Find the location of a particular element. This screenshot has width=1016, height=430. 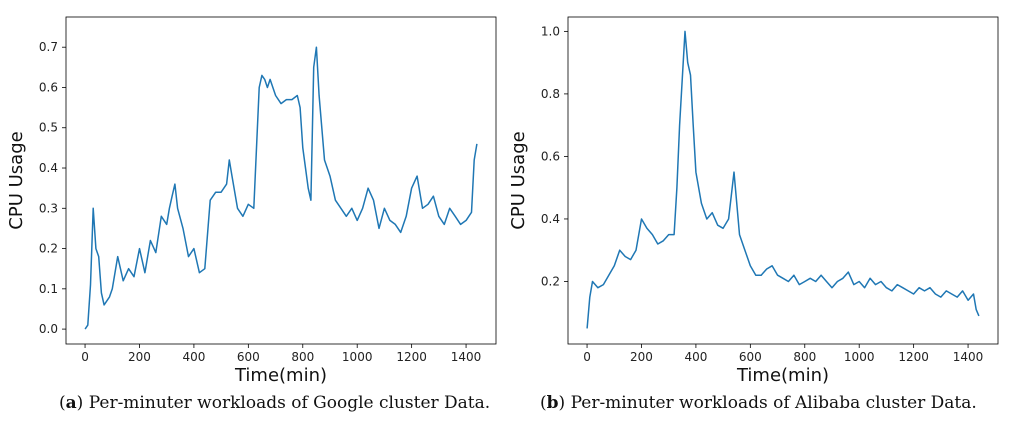

x-tick-label-b-200: 200 is located at coordinates (641, 357).